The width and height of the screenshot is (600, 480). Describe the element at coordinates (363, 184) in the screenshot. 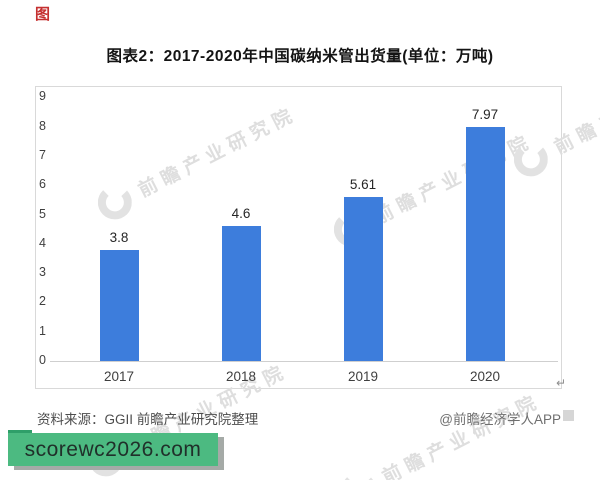

I see `bar-value-label: 5.61` at that location.